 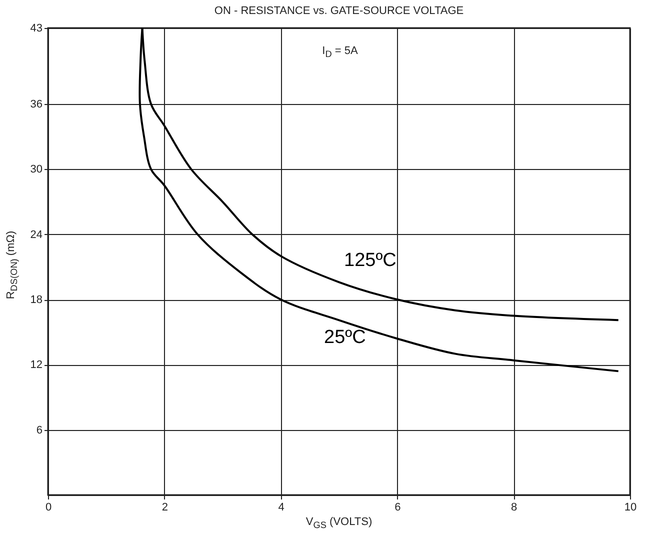 I want to click on x-tick-label: 2, so click(x=165, y=508).